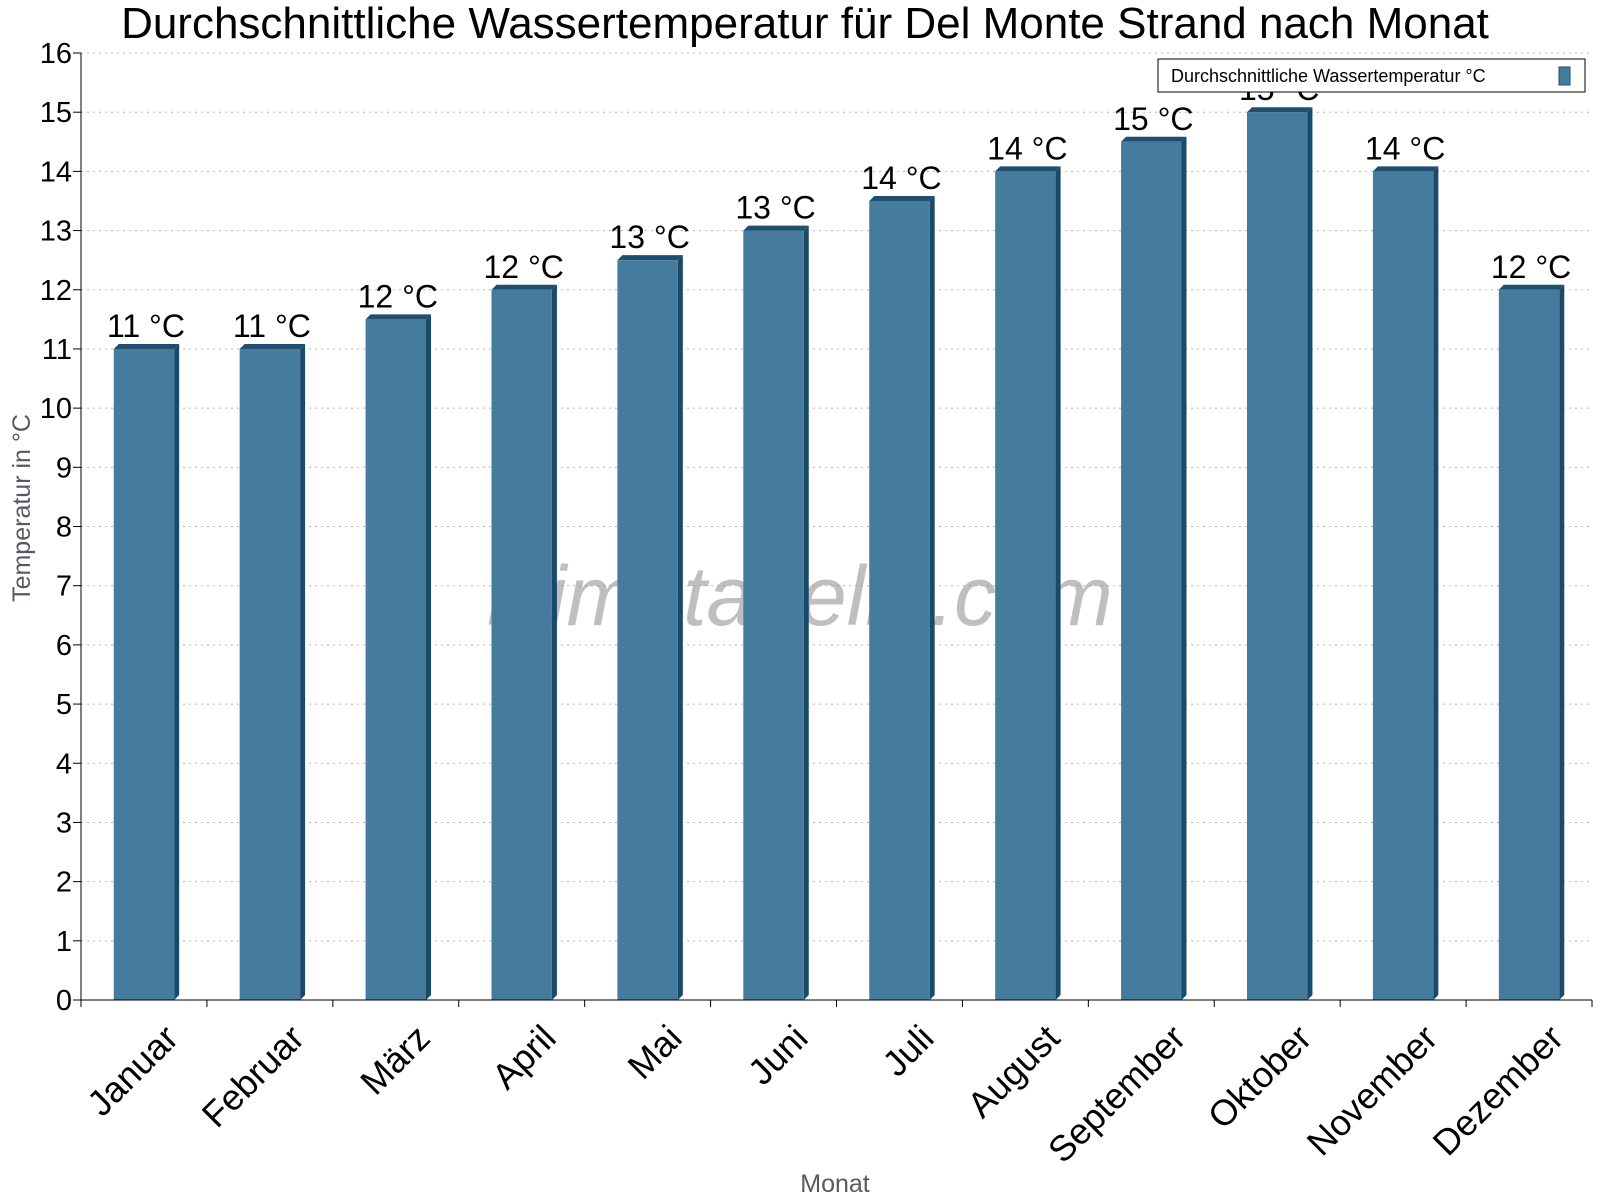  I want to click on x-axis-title: Monat, so click(835, 1184).